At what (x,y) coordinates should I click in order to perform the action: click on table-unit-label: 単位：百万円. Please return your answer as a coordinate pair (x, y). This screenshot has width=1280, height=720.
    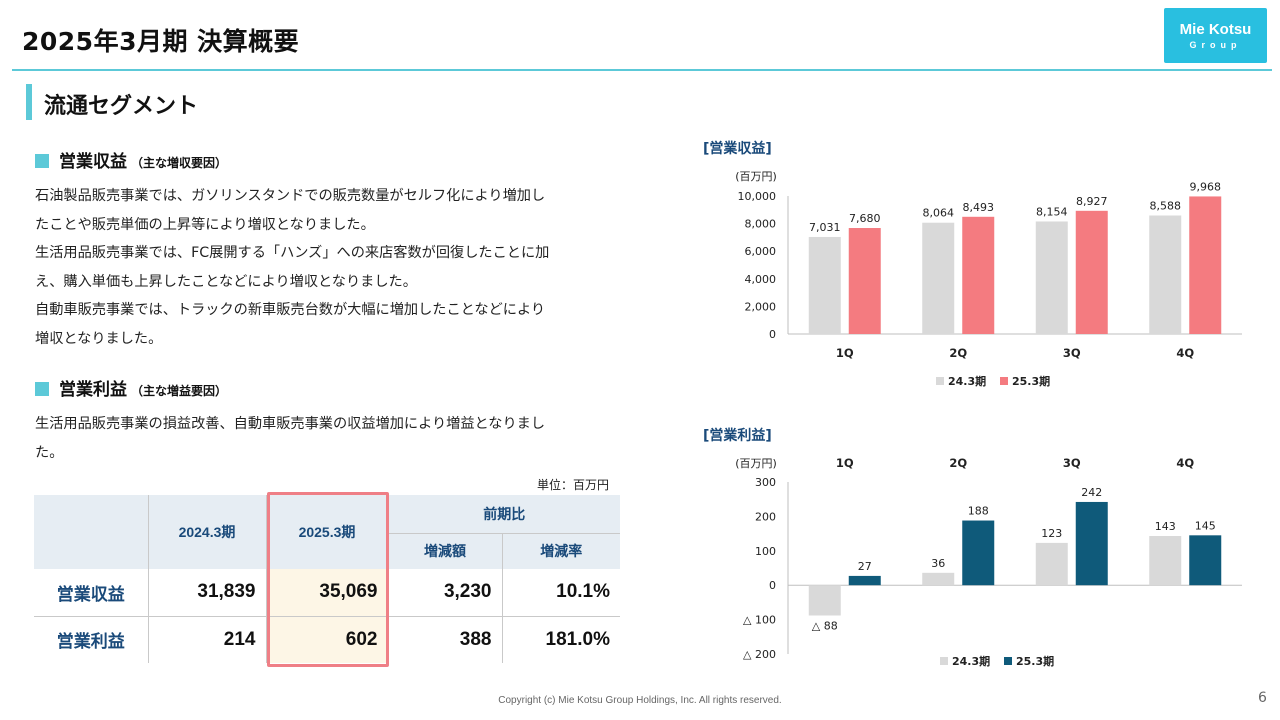
    Looking at the image, I should click on (573, 485).